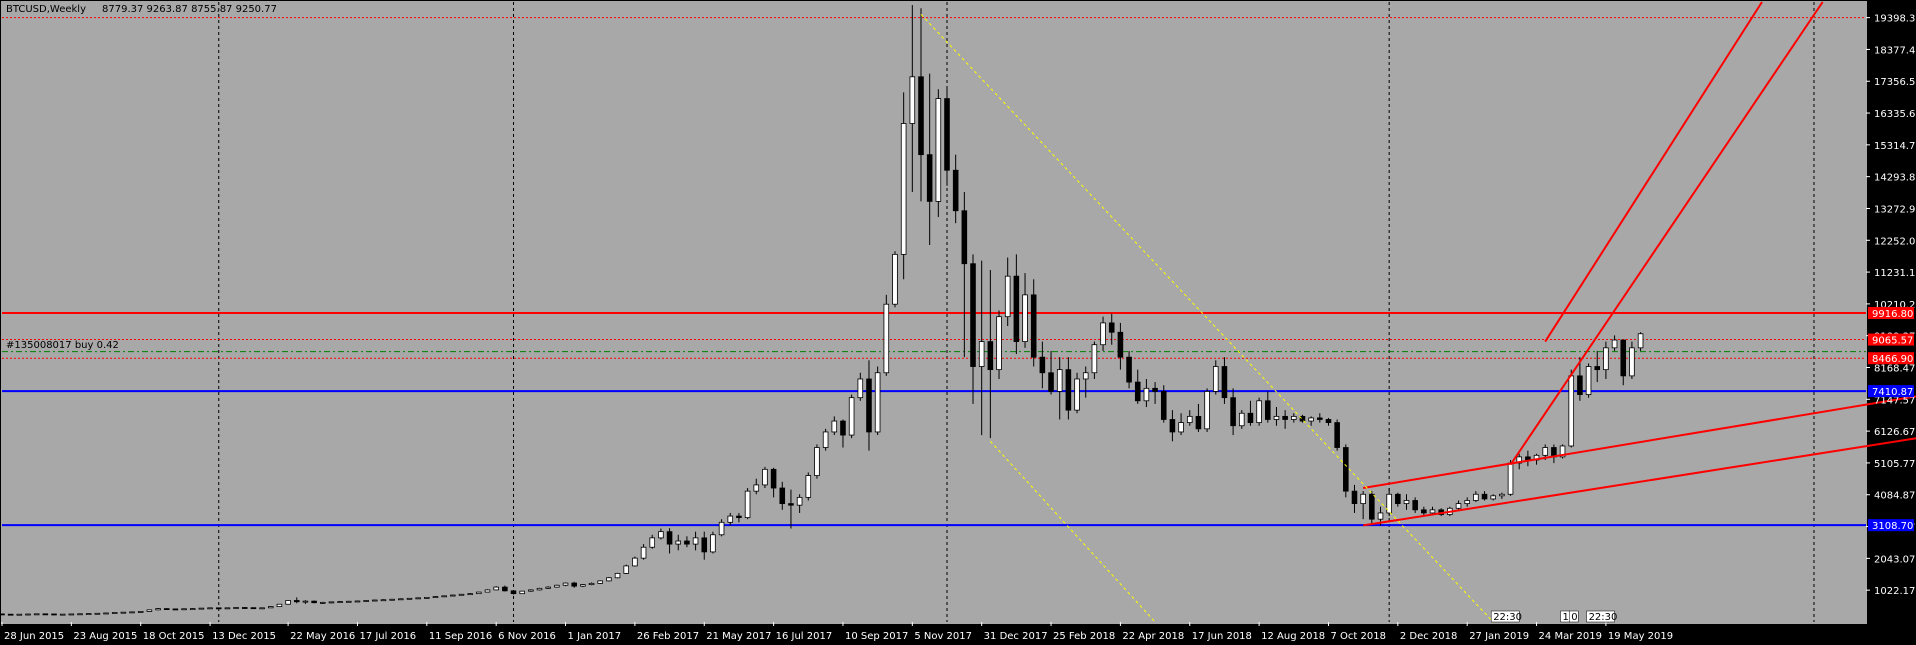 The image size is (1916, 645). Describe the element at coordinates (1895, 114) in the screenshot. I see `y-tick-label: 16335.67` at that location.